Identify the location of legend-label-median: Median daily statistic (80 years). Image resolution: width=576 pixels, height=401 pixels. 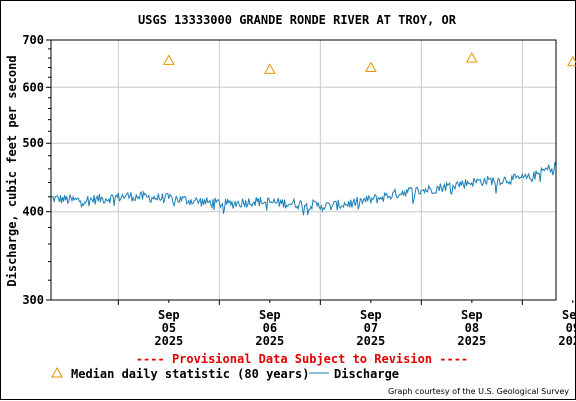
(190, 374).